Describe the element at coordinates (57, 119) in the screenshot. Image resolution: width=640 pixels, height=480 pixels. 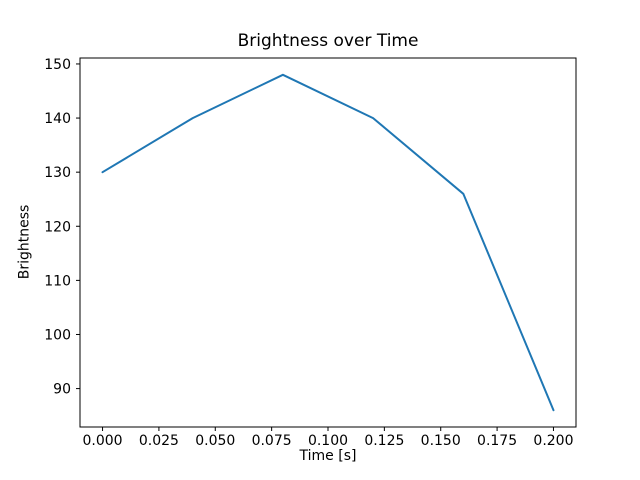
I see `y-tick-label: 140` at that location.